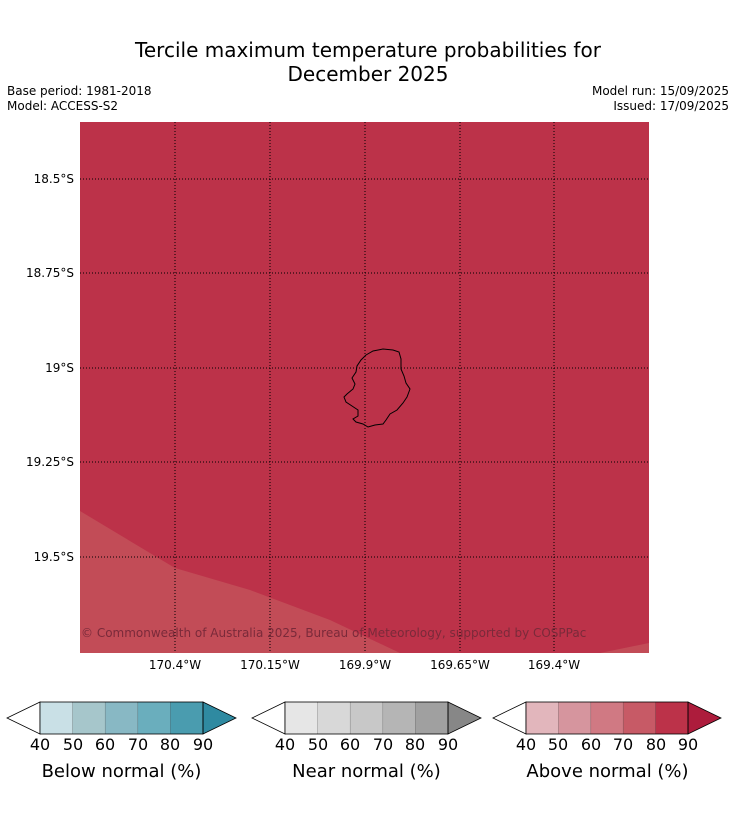 This screenshot has width=736, height=816. Describe the element at coordinates (607, 771) in the screenshot. I see `colorbar-label-above: Above normal (%)` at that location.